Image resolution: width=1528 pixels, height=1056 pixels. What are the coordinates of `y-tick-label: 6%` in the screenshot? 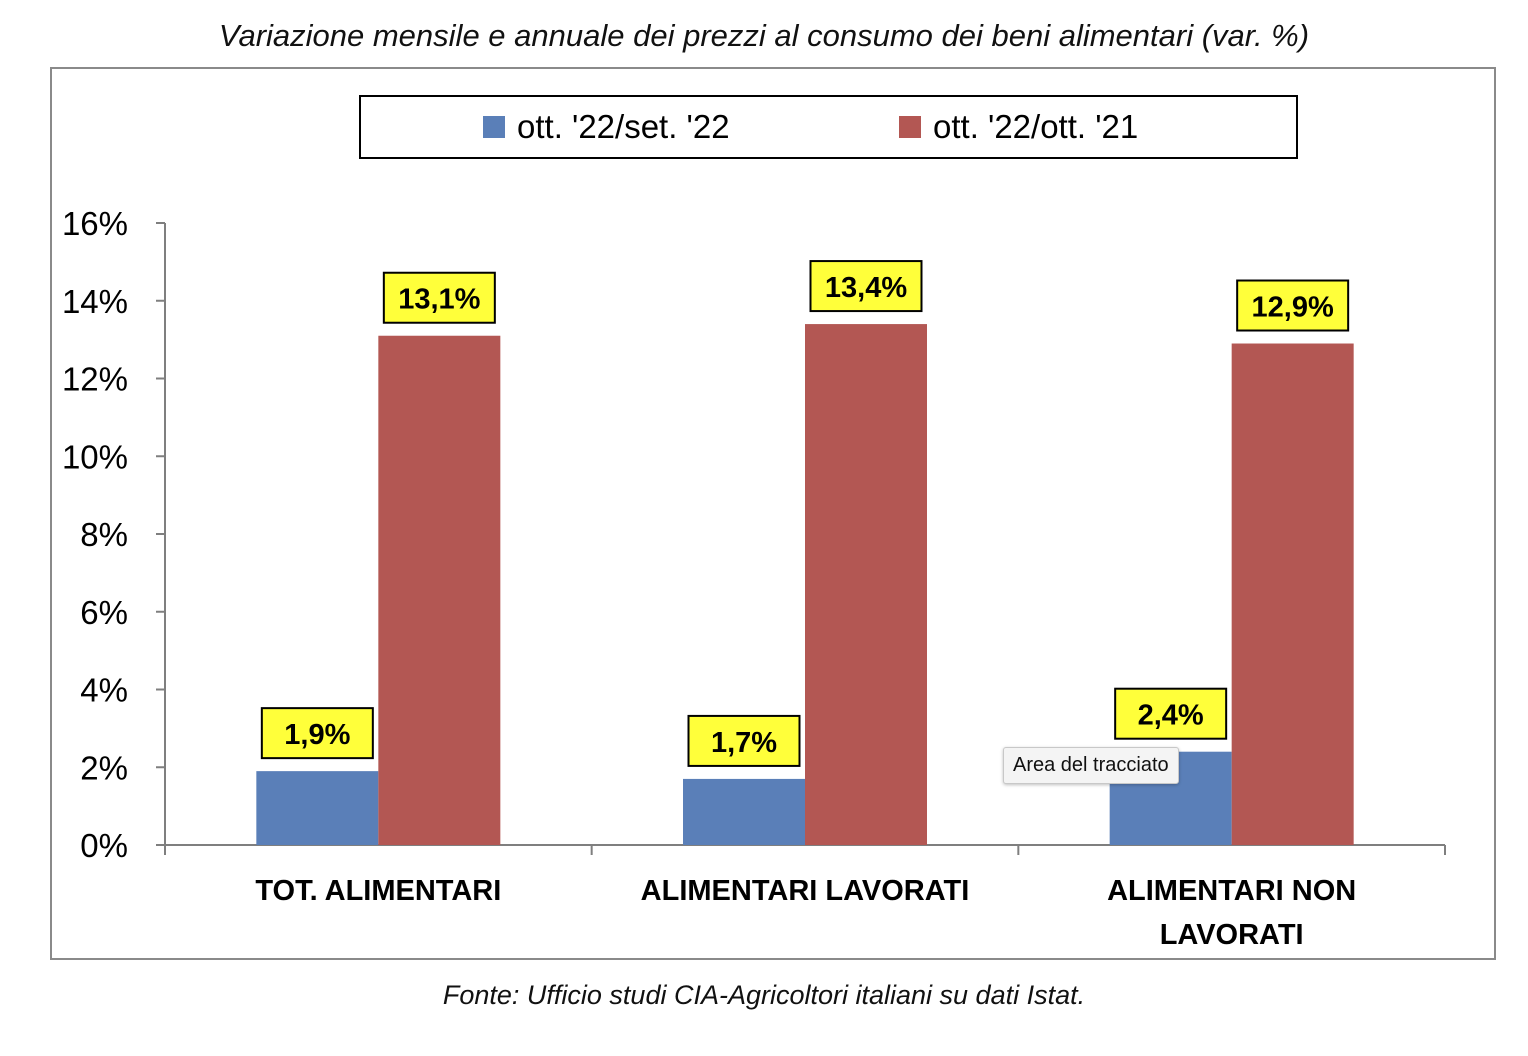 It's located at (104, 612).